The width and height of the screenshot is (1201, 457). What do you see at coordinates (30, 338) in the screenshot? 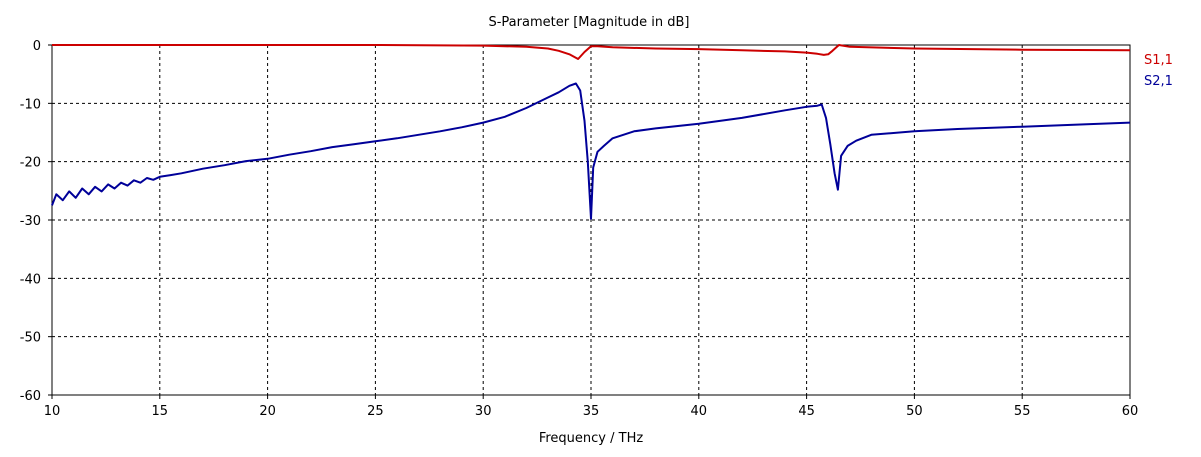
I see `y-tick-label: -50` at bounding box center [30, 338].